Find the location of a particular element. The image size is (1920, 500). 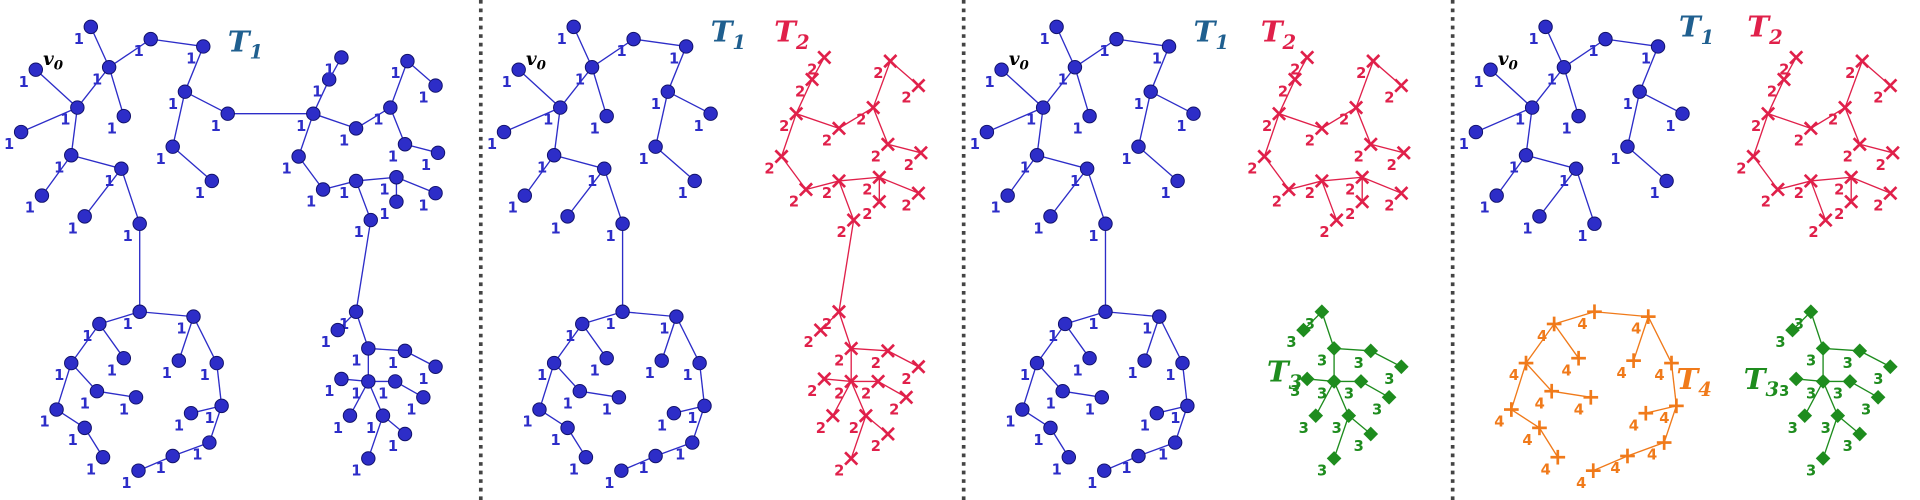

tree-label: T3 is located at coordinates (1284, 373).